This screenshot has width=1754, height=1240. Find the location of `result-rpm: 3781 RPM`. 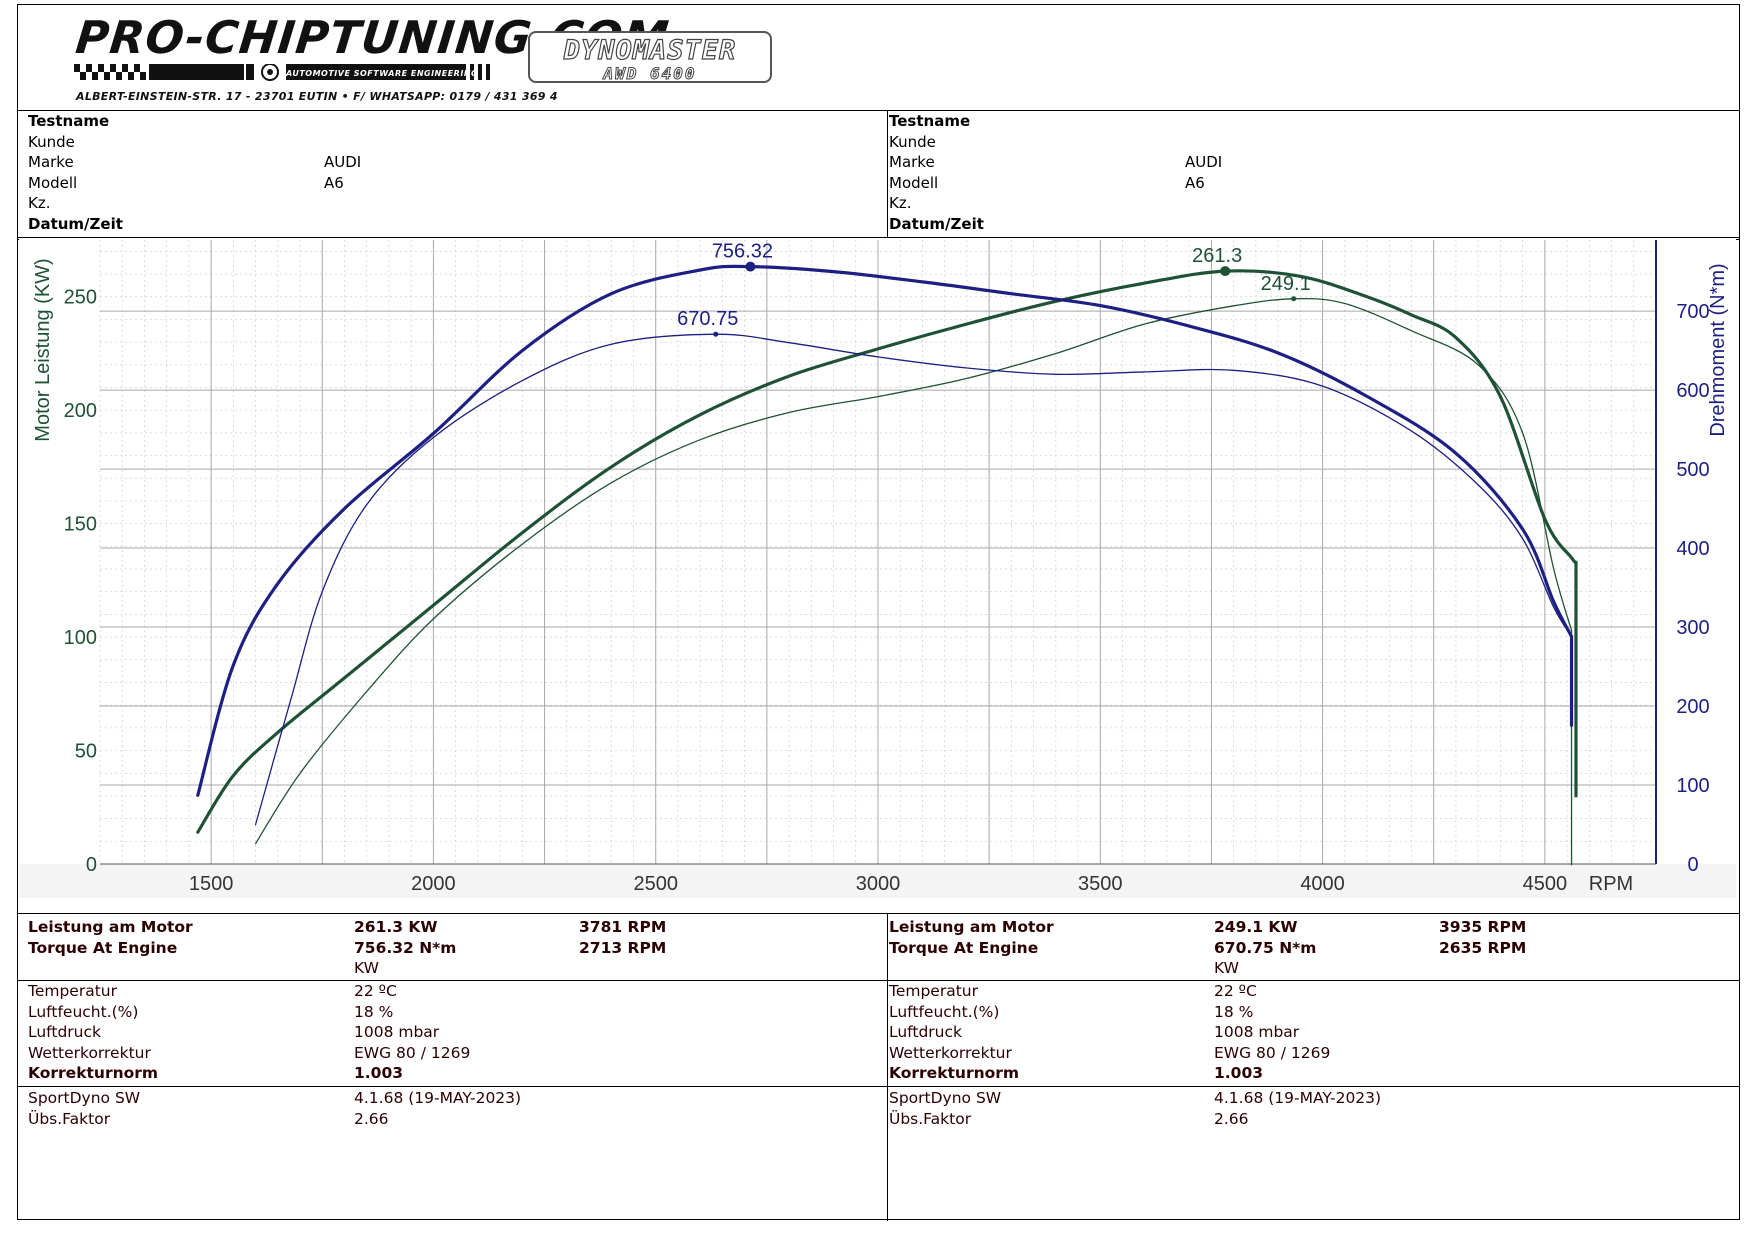

result-rpm: 3781 RPM is located at coordinates (623, 927).